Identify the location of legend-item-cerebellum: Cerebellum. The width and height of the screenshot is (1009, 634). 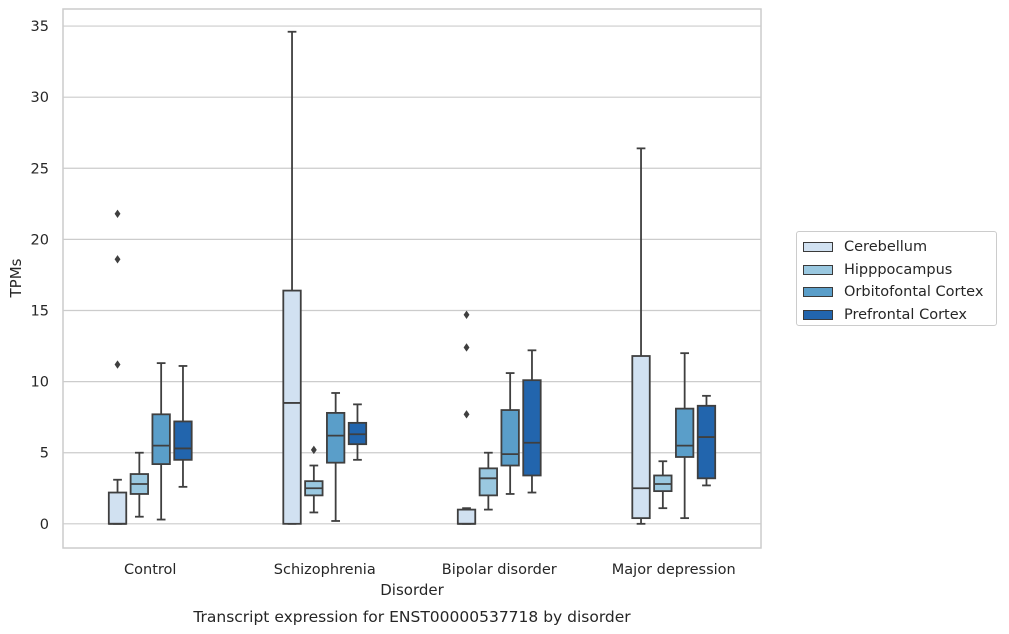
(896, 247).